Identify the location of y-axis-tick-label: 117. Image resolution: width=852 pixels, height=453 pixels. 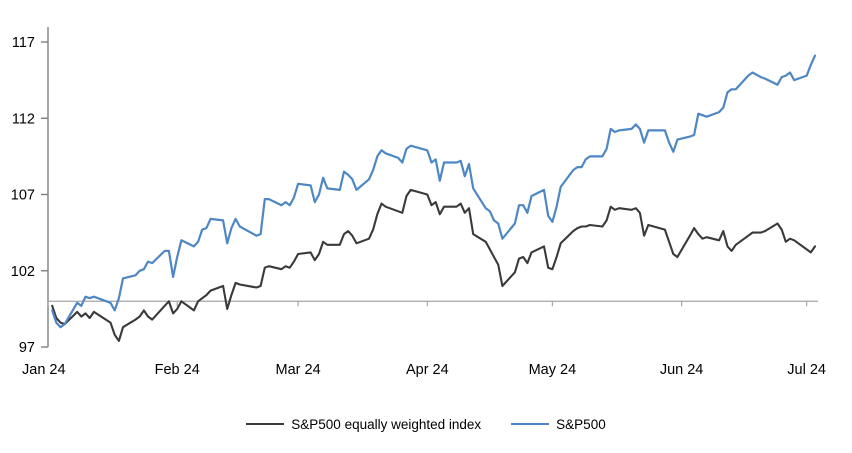
(23, 43).